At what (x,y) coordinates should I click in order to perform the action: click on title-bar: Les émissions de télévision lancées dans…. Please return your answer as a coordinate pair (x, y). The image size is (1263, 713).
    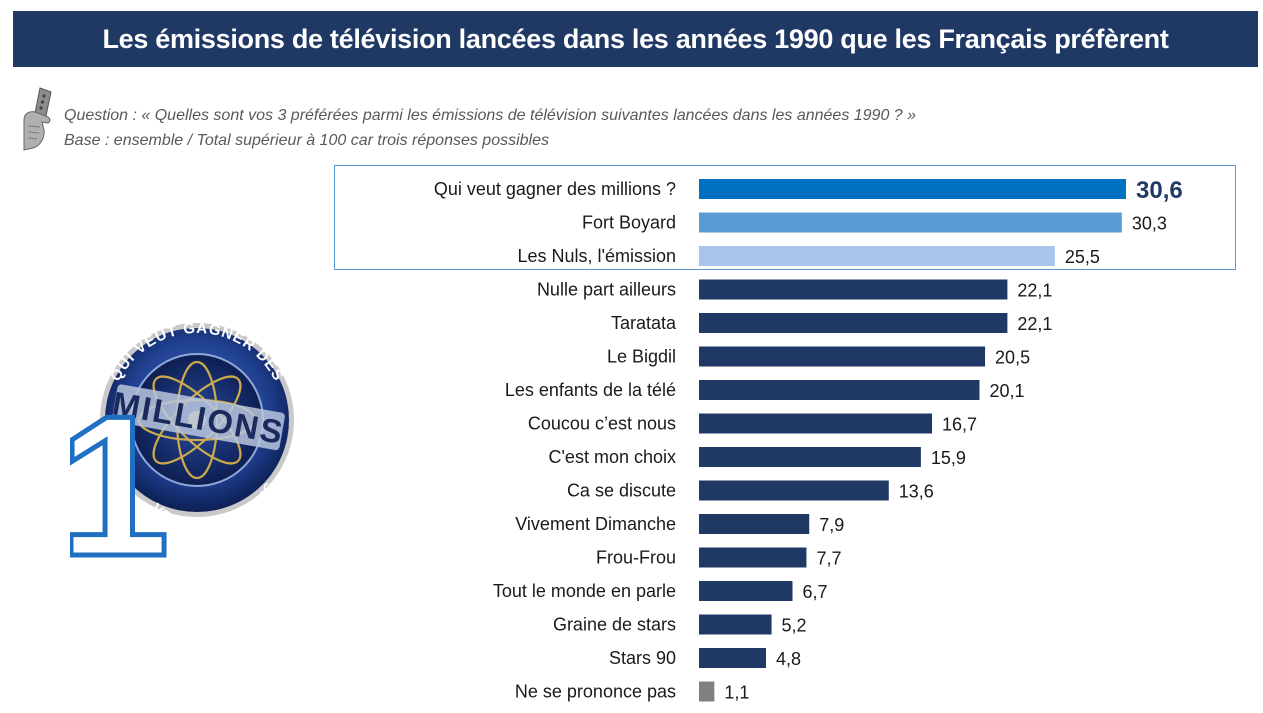
    Looking at the image, I should click on (635, 39).